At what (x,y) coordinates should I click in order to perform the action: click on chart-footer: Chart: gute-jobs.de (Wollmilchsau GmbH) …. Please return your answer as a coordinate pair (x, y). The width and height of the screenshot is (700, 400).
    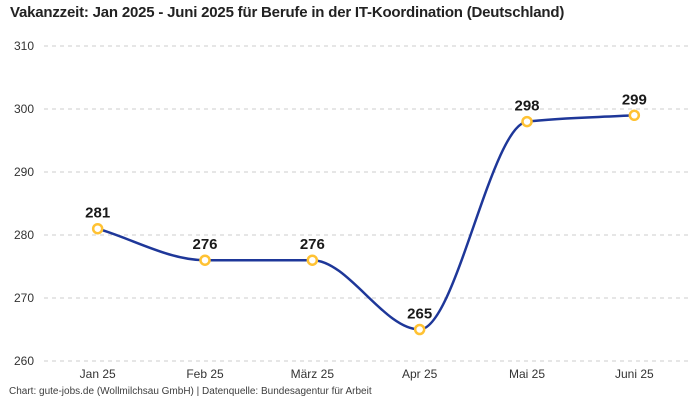
    Looking at the image, I should click on (190, 391).